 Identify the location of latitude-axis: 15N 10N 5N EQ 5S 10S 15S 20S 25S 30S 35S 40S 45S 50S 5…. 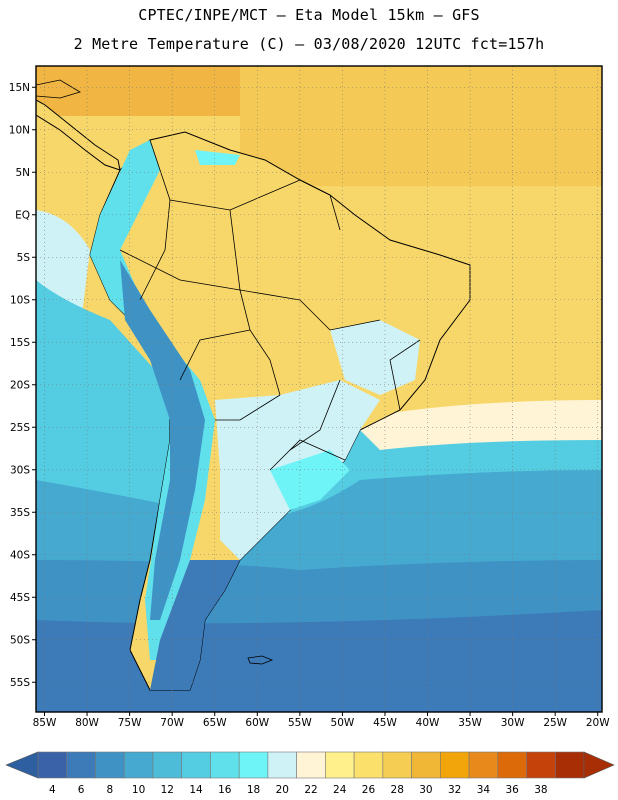
(22, 385).